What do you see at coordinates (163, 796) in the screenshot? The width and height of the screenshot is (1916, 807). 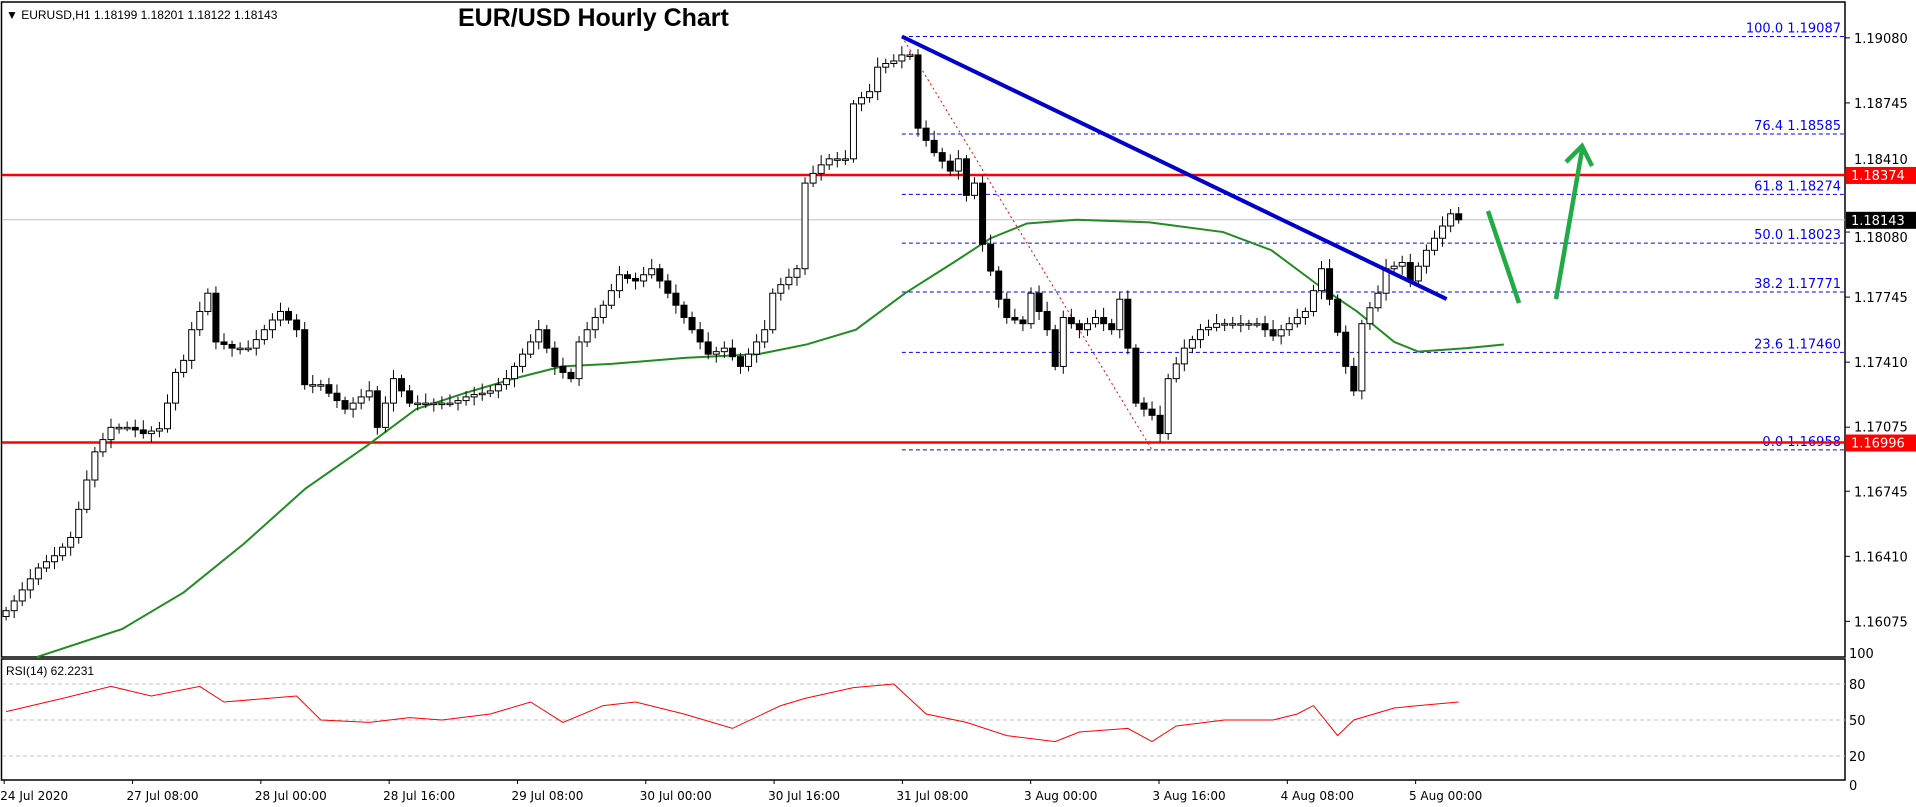 I see `time-tick-label: 27 Jul 08:00` at bounding box center [163, 796].